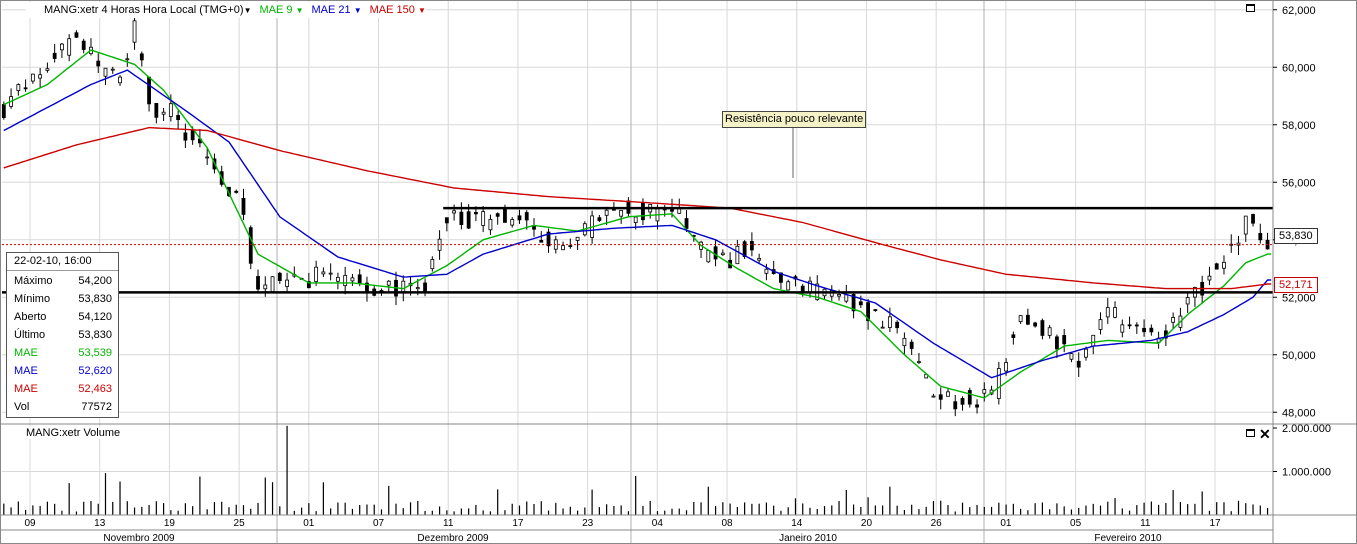 The height and width of the screenshot is (544, 1357). What do you see at coordinates (1299, 183) in the screenshot?
I see `price-tick-label: 56,000` at bounding box center [1299, 183].